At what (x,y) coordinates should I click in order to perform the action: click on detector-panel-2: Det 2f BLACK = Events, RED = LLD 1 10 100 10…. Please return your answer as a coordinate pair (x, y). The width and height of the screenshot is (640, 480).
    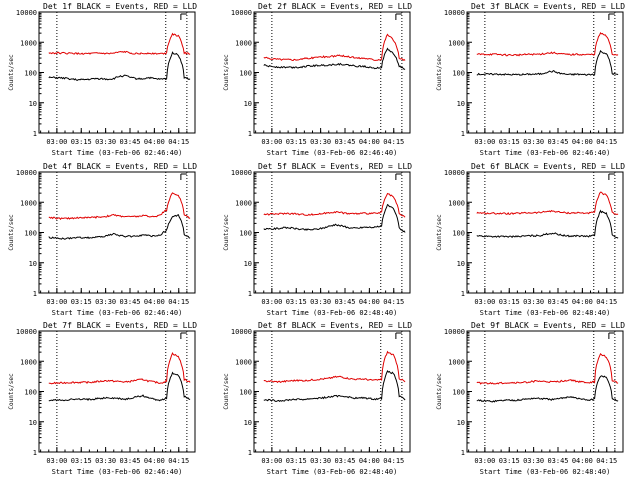
    Looking at the image, I should click on (317, 79).